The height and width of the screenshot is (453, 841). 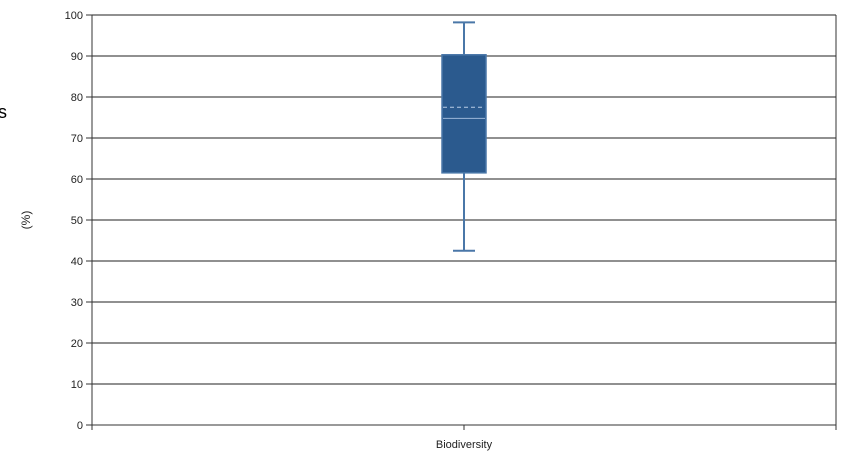 I want to click on y-tick-label-100: 100, so click(x=74, y=16).